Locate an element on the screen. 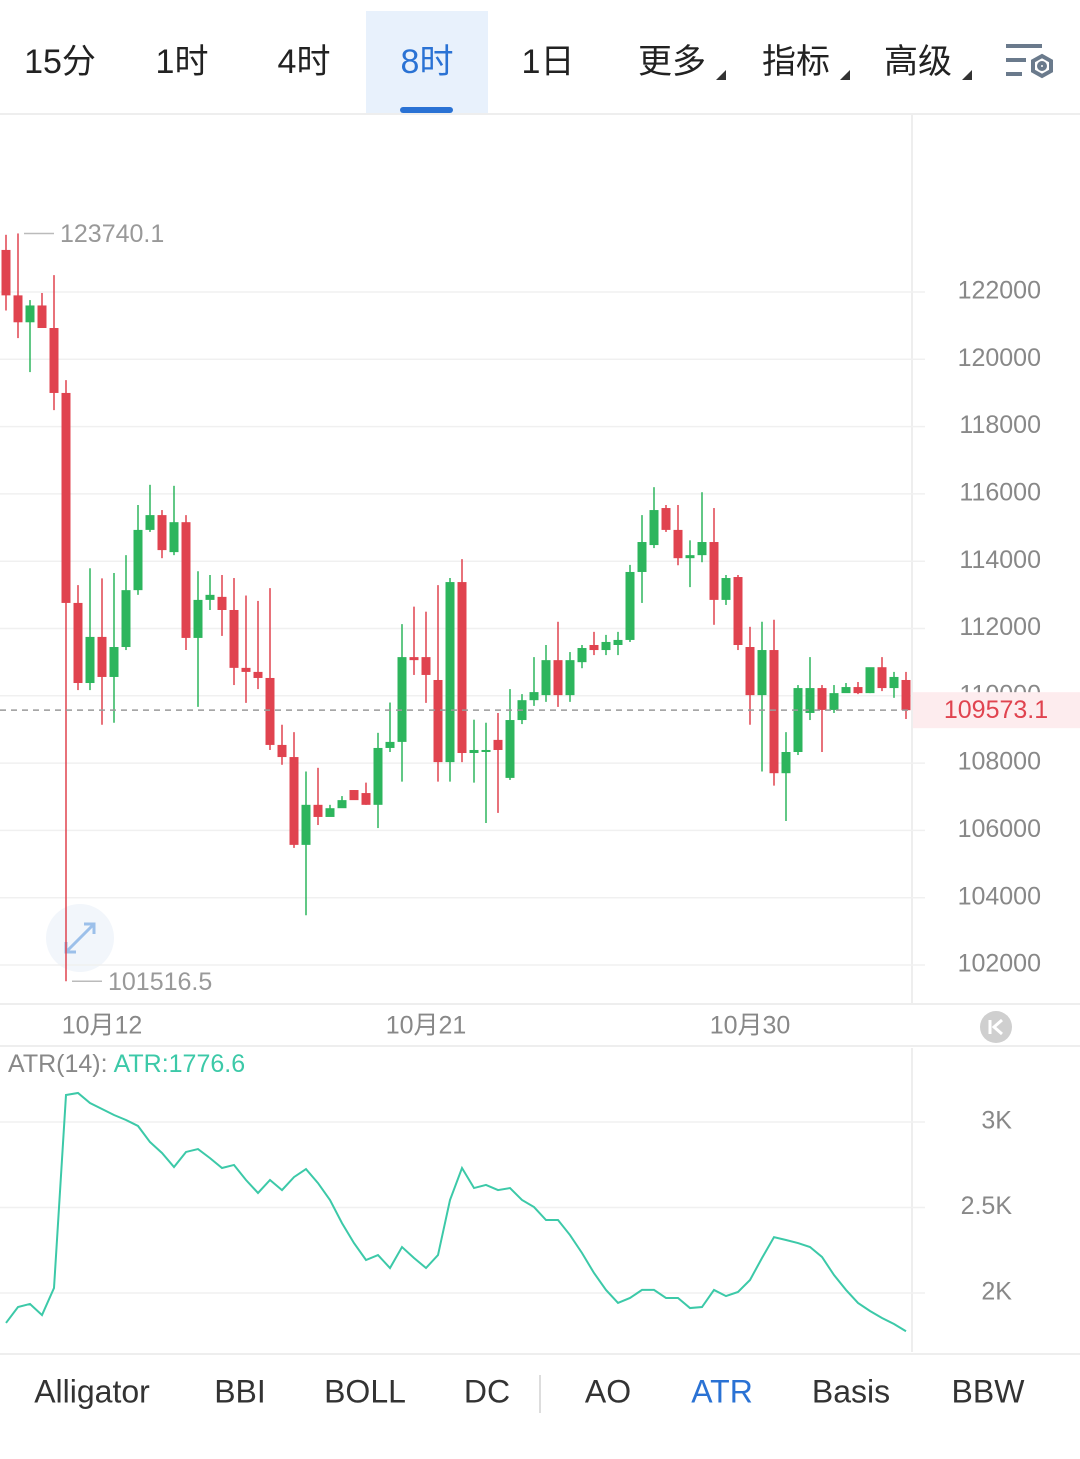 This screenshot has height=1459, width=1080. indicator-tab: Alligator is located at coordinates (92, 1391).